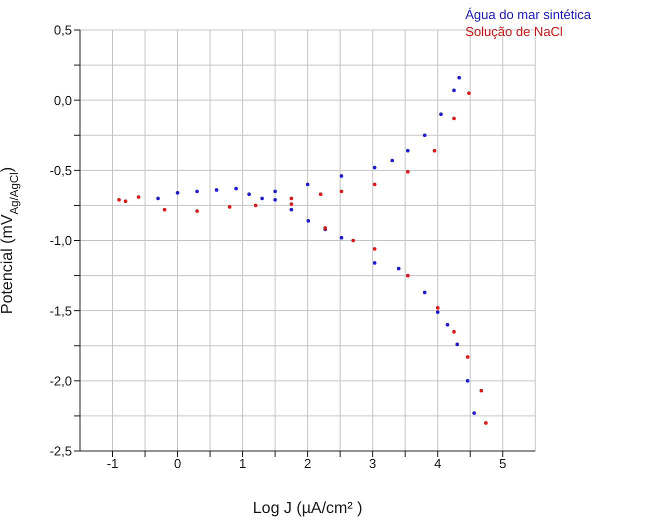 This screenshot has height=531, width=661. I want to click on x-tick-label: -1, so click(112, 464).